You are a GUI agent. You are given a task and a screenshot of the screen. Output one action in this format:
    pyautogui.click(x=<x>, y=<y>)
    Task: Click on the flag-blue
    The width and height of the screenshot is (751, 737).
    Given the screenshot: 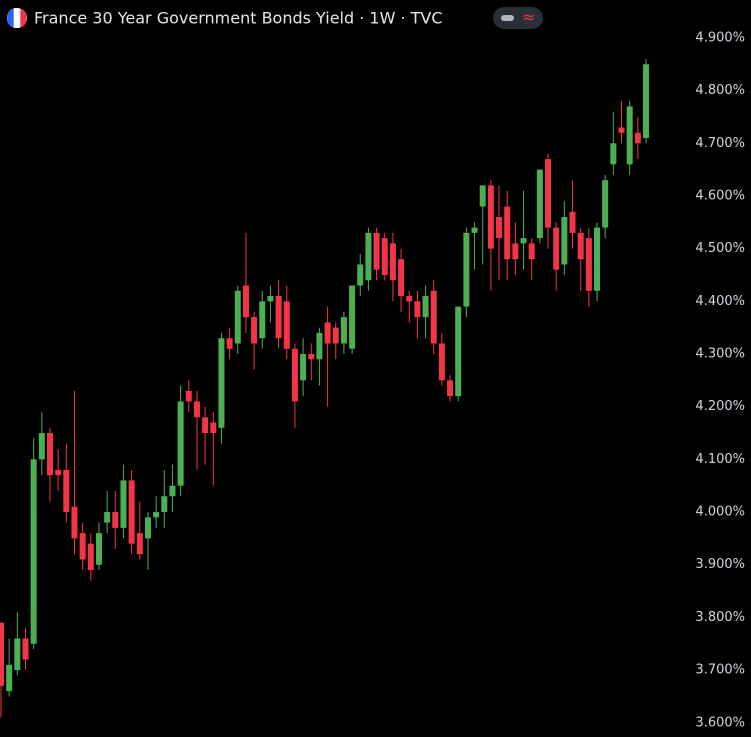 What is the action you would take?
    pyautogui.click(x=10, y=18)
    